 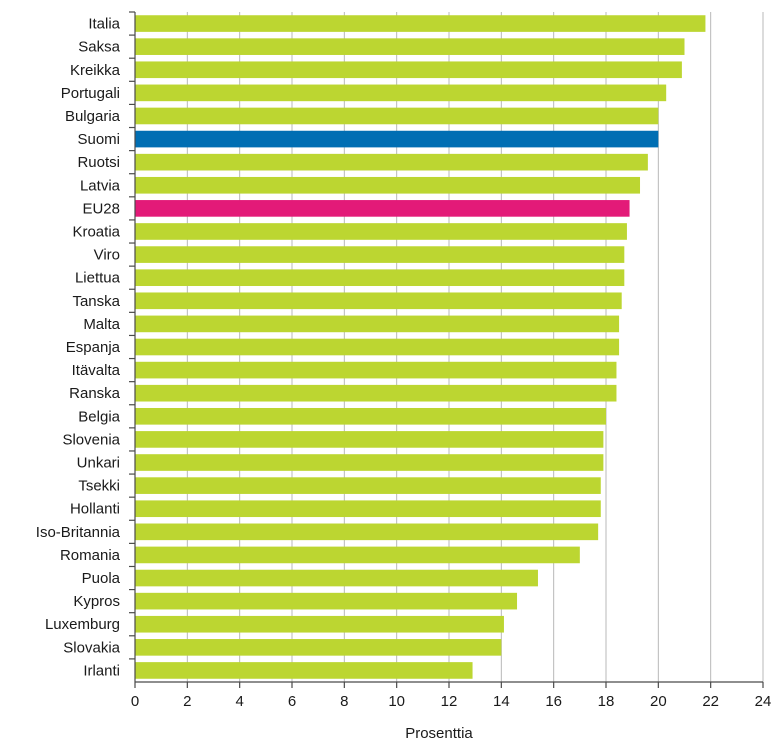 I want to click on x-tick-label-20: 20, so click(x=658, y=701).